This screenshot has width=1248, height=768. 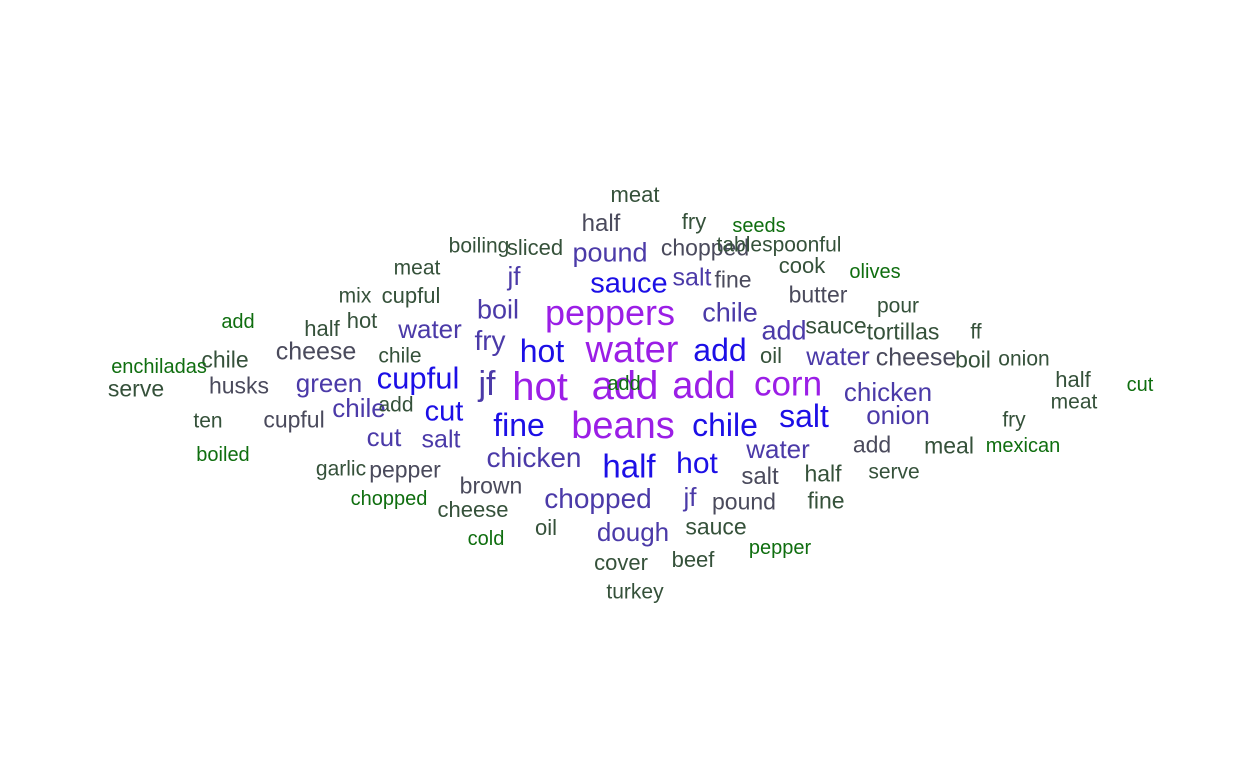 What do you see at coordinates (208, 421) in the screenshot?
I see `cloud-word: ten` at bounding box center [208, 421].